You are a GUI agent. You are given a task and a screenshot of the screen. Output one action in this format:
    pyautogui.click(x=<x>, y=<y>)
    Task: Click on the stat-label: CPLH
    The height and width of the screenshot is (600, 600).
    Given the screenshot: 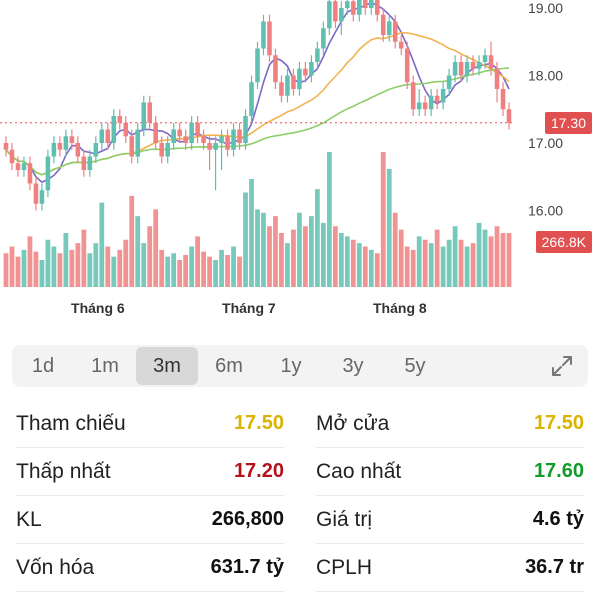 What is the action you would take?
    pyautogui.click(x=344, y=567)
    